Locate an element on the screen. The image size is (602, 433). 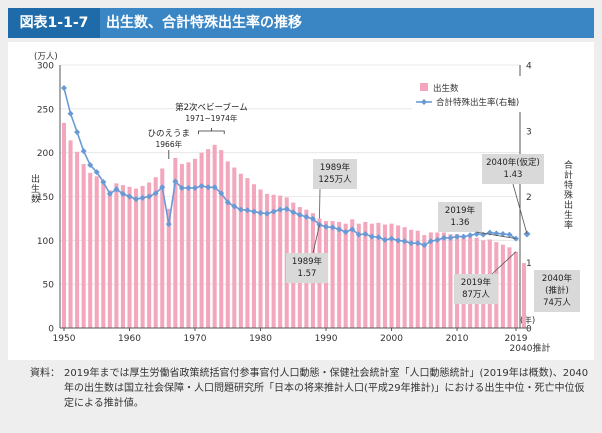
births-bar-2040 is located at coordinates (524, 295).